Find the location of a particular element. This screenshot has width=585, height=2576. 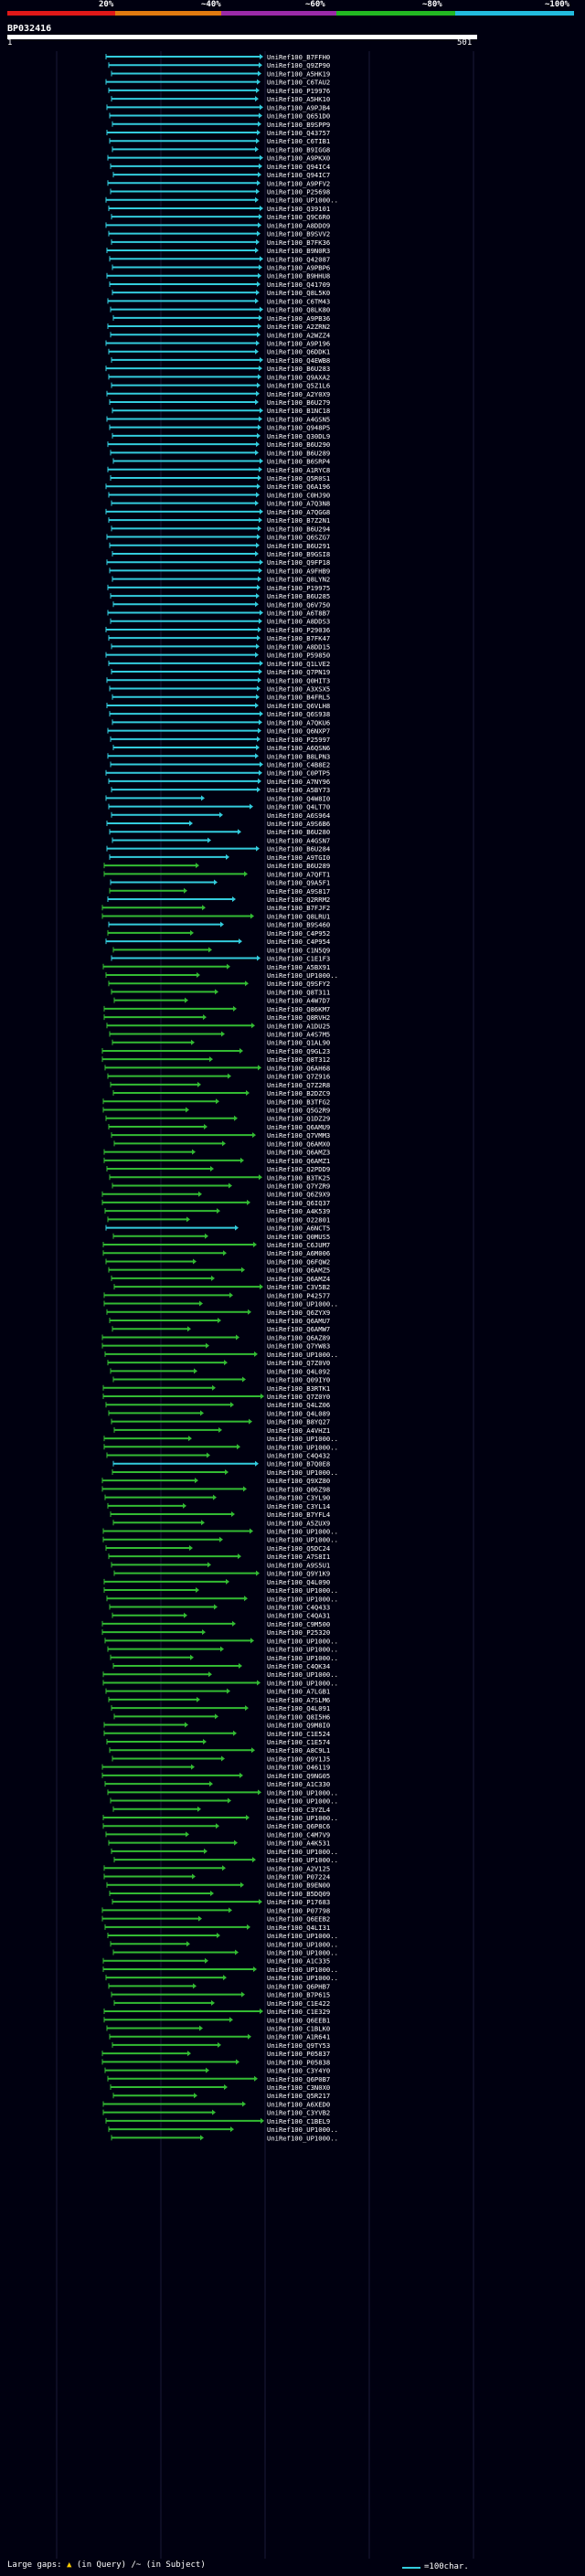

hit-label: UniRef100_Q6DDK1 is located at coordinates (299, 352).